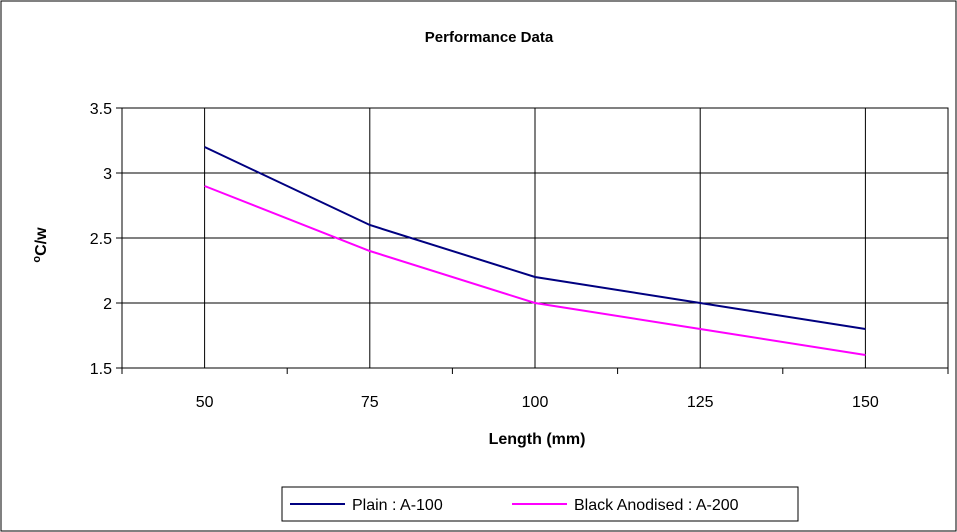 Image resolution: width=957 pixels, height=532 pixels. Describe the element at coordinates (101, 369) in the screenshot. I see `y-tick-label: 1.5` at that location.